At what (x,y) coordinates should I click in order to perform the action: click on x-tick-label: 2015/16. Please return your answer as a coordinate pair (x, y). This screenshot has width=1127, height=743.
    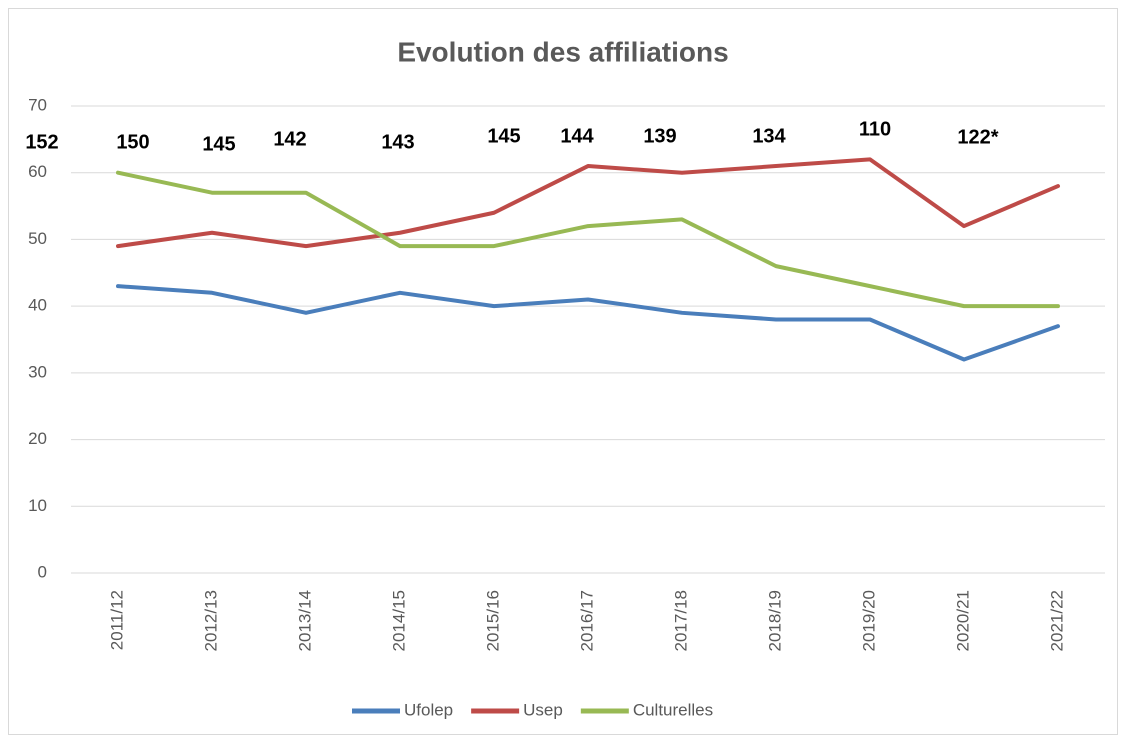
    Looking at the image, I should click on (492, 620).